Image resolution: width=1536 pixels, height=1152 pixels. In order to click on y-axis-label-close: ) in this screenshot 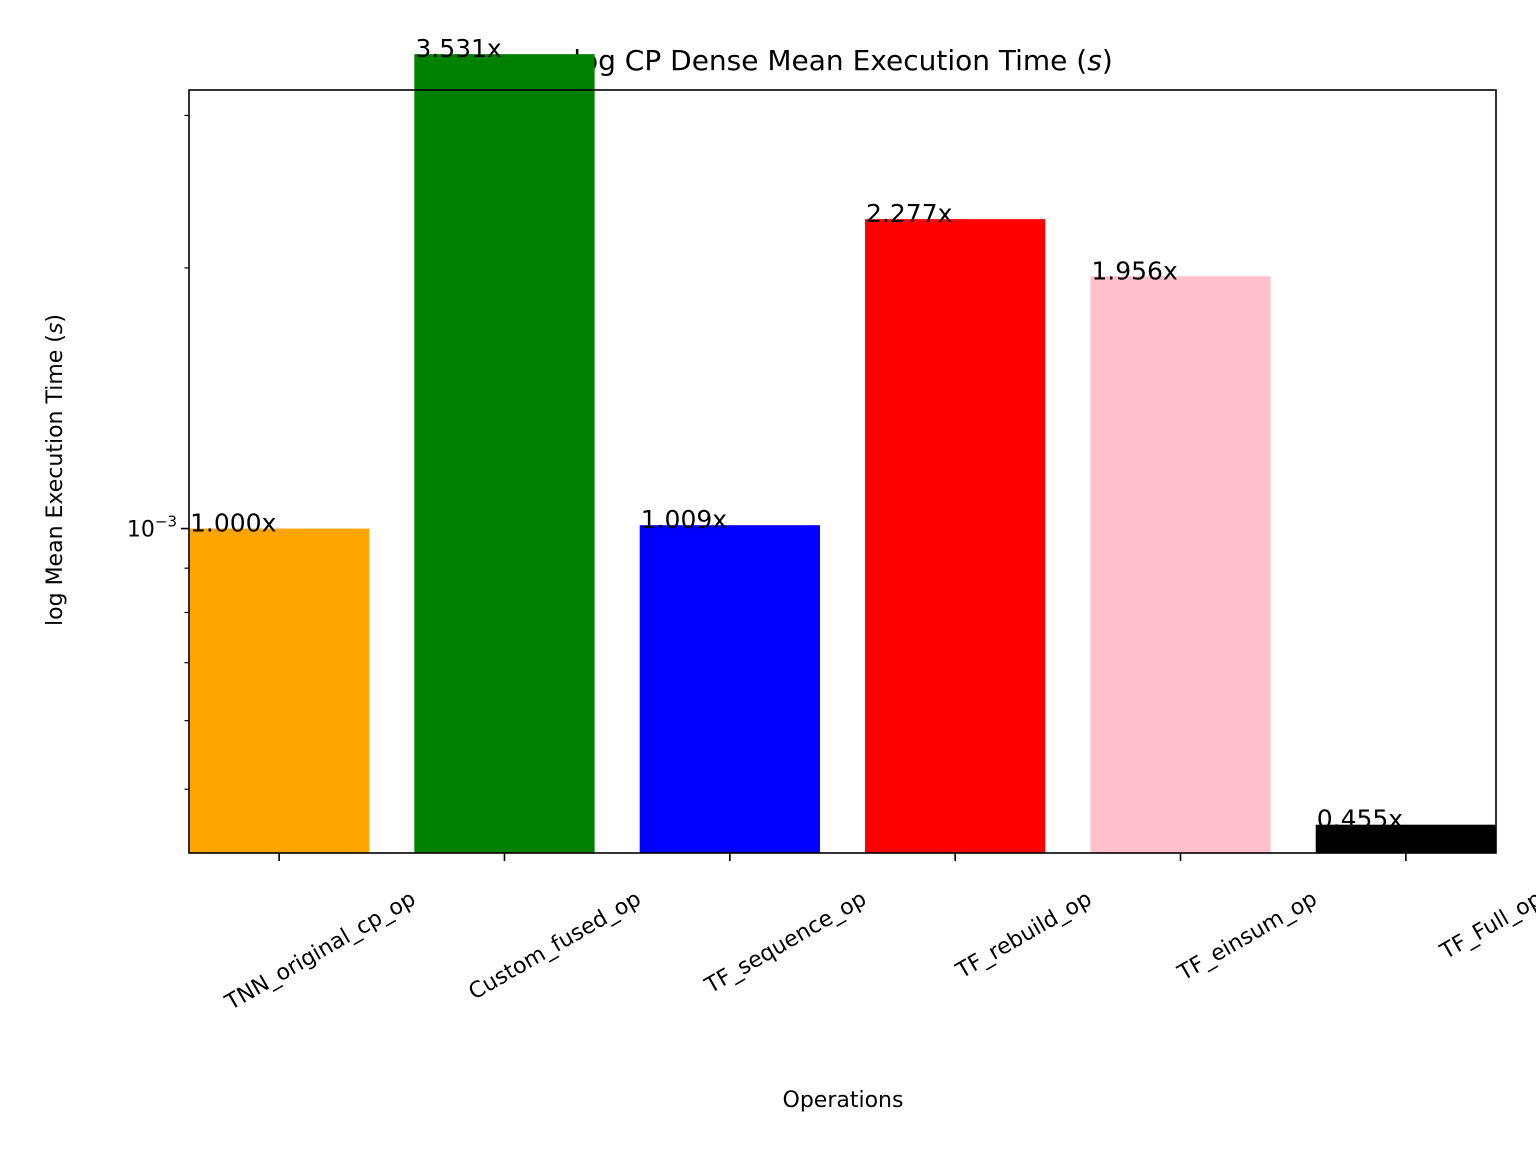, I will do `click(55, 318)`.